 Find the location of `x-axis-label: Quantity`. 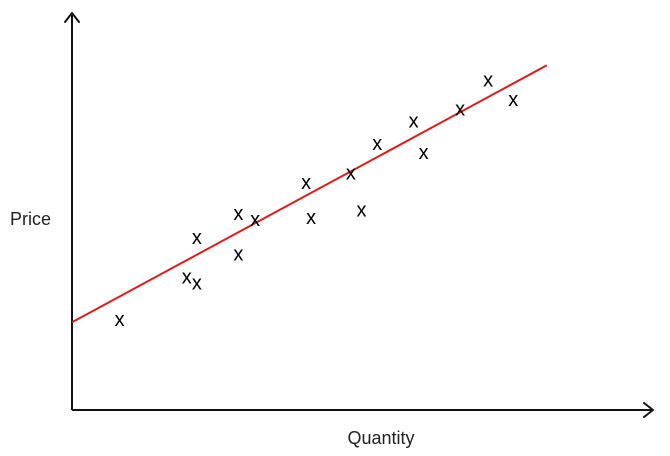

x-axis-label: Quantity is located at coordinates (380, 438).